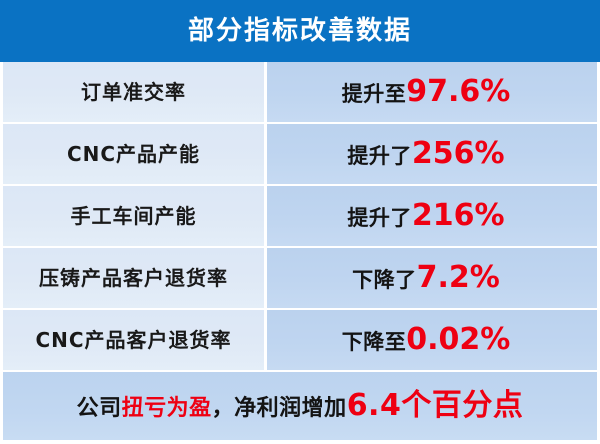 This screenshot has height=444, width=600. I want to click on metric-value: 提升了 216%, so click(425, 216).